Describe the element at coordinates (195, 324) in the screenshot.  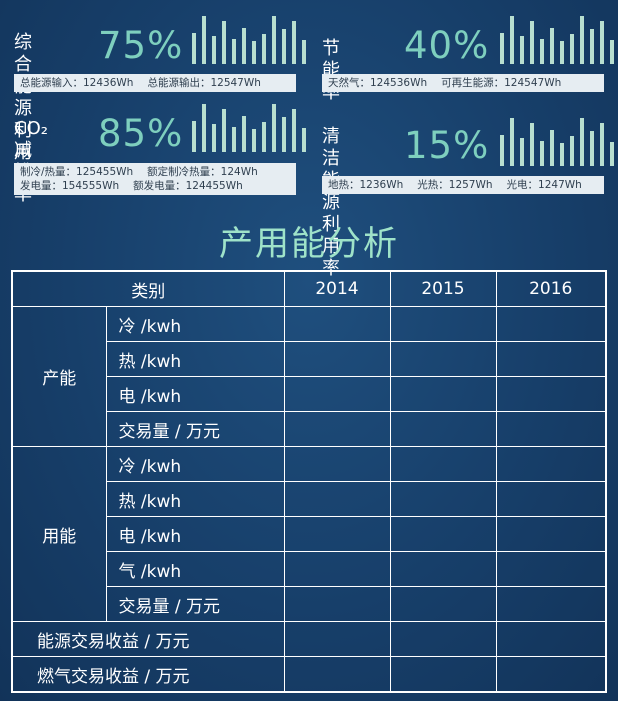
I see `row-label: 冷 /kwh` at that location.